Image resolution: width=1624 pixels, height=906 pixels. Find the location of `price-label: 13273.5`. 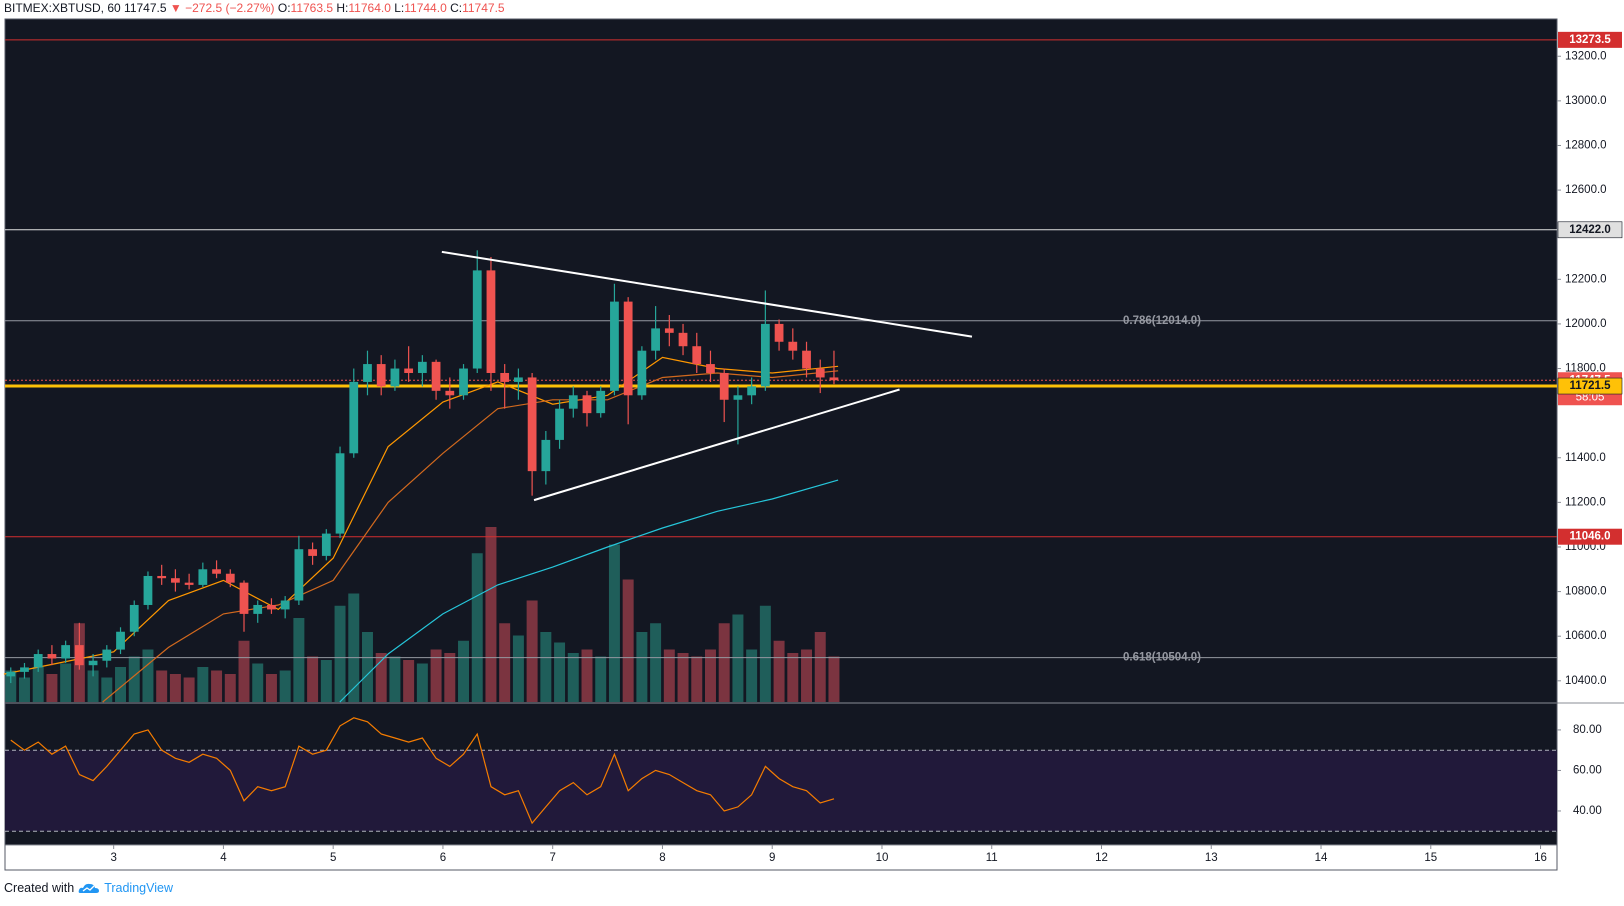

price-label: 13273.5 is located at coordinates (1590, 40).